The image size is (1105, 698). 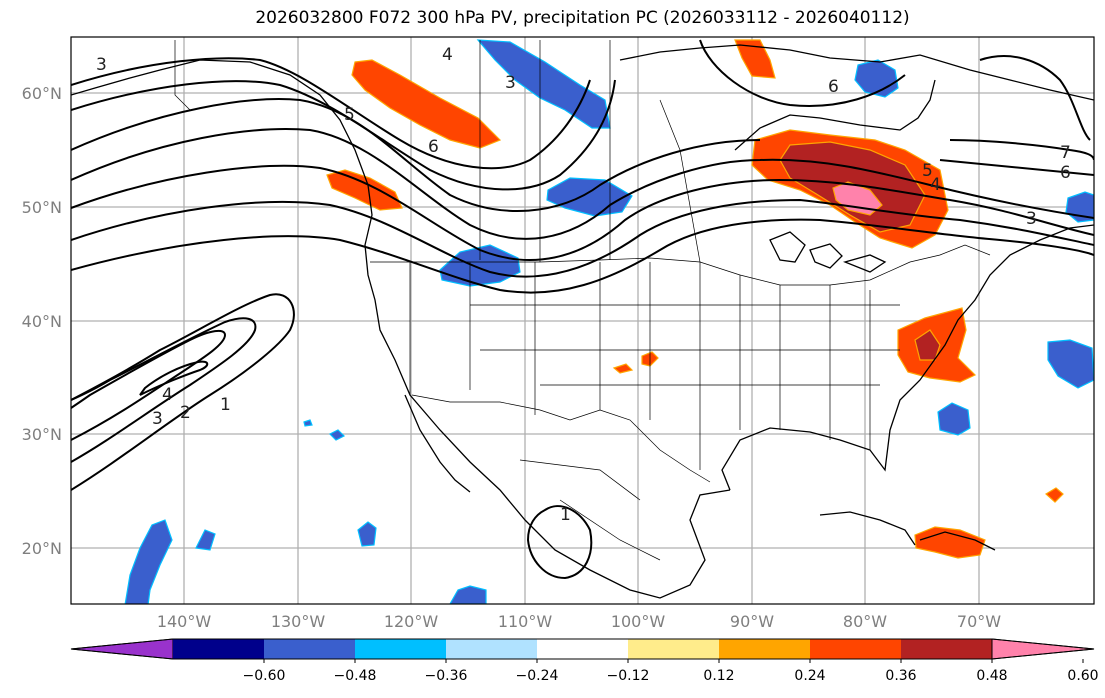 What do you see at coordinates (446, 676) in the screenshot?
I see `colorbar-tick-label: −0.36` at bounding box center [446, 676].